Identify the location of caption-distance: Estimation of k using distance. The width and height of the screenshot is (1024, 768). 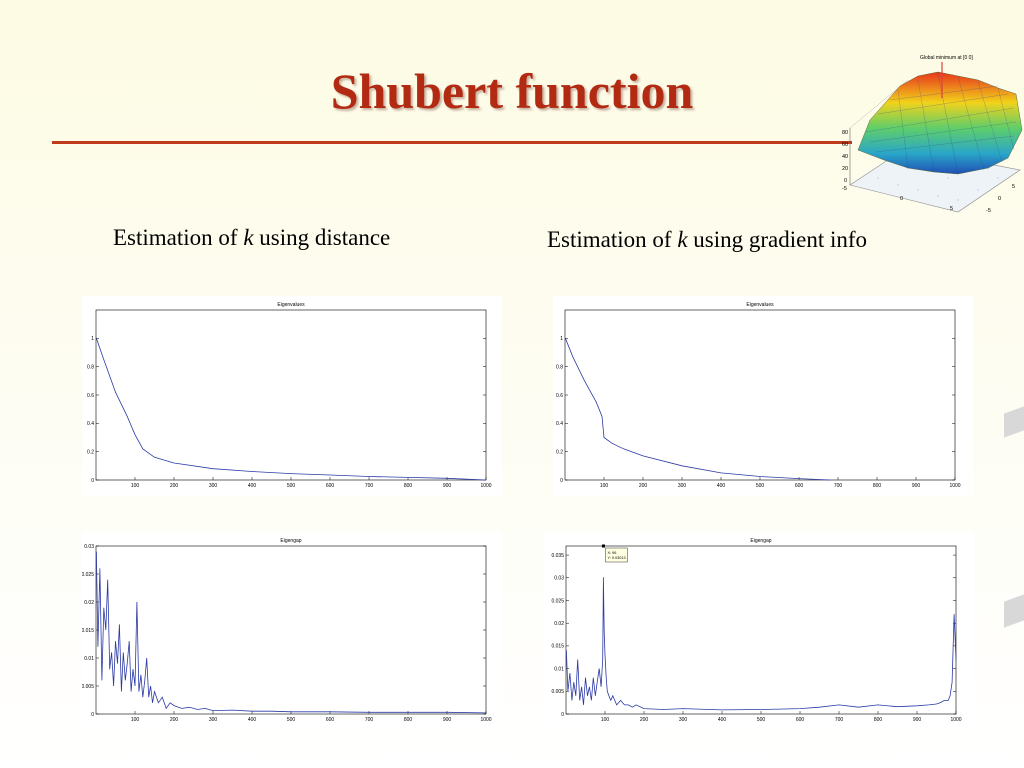
(251, 238).